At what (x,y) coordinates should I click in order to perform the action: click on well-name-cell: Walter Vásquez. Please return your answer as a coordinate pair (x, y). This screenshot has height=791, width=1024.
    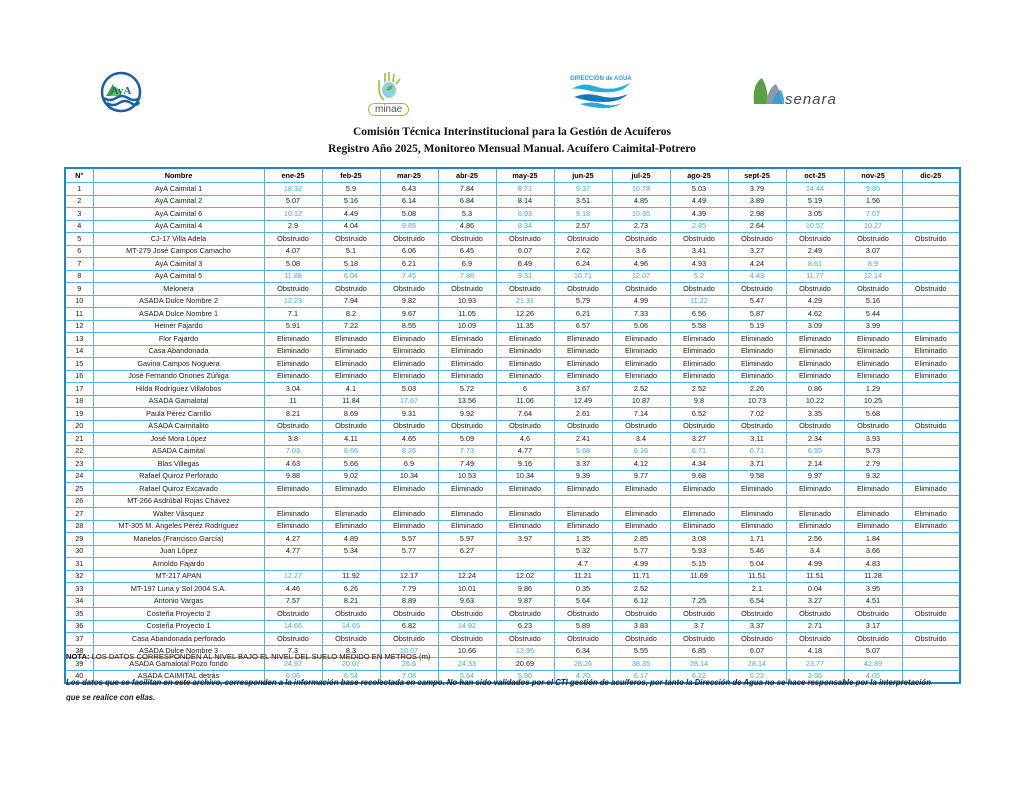
    Looking at the image, I should click on (178, 514).